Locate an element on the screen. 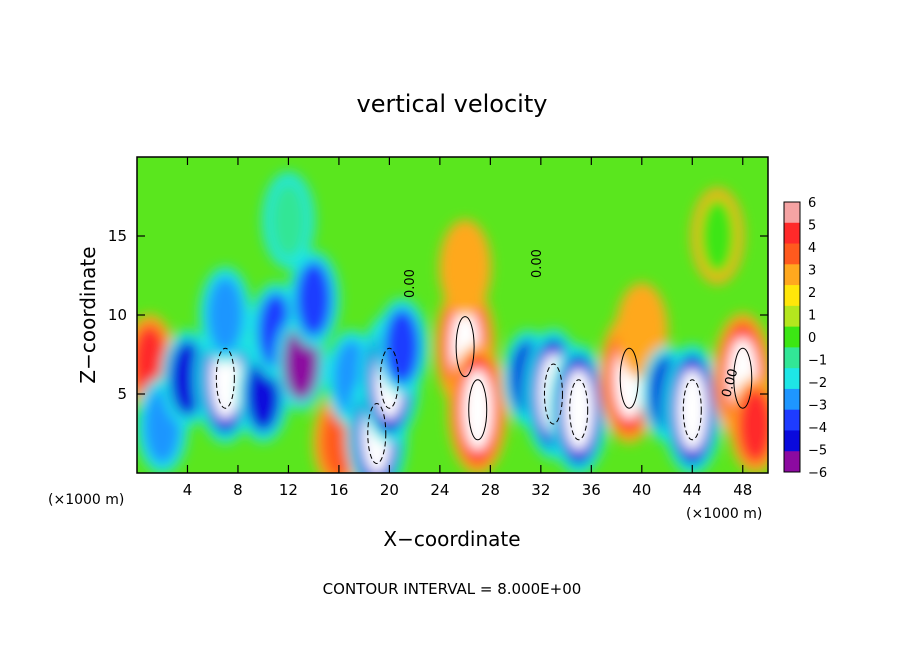  x-unit-label: (×1000 m) is located at coordinates (724, 514).